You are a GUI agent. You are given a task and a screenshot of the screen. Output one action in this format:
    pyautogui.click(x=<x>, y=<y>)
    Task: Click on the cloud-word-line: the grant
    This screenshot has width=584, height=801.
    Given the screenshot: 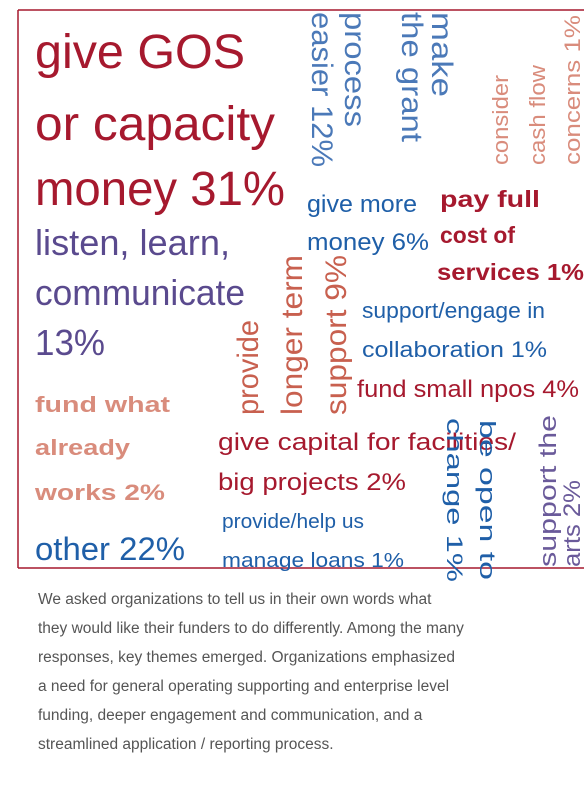 What is the action you would take?
    pyautogui.click(x=411, y=77)
    